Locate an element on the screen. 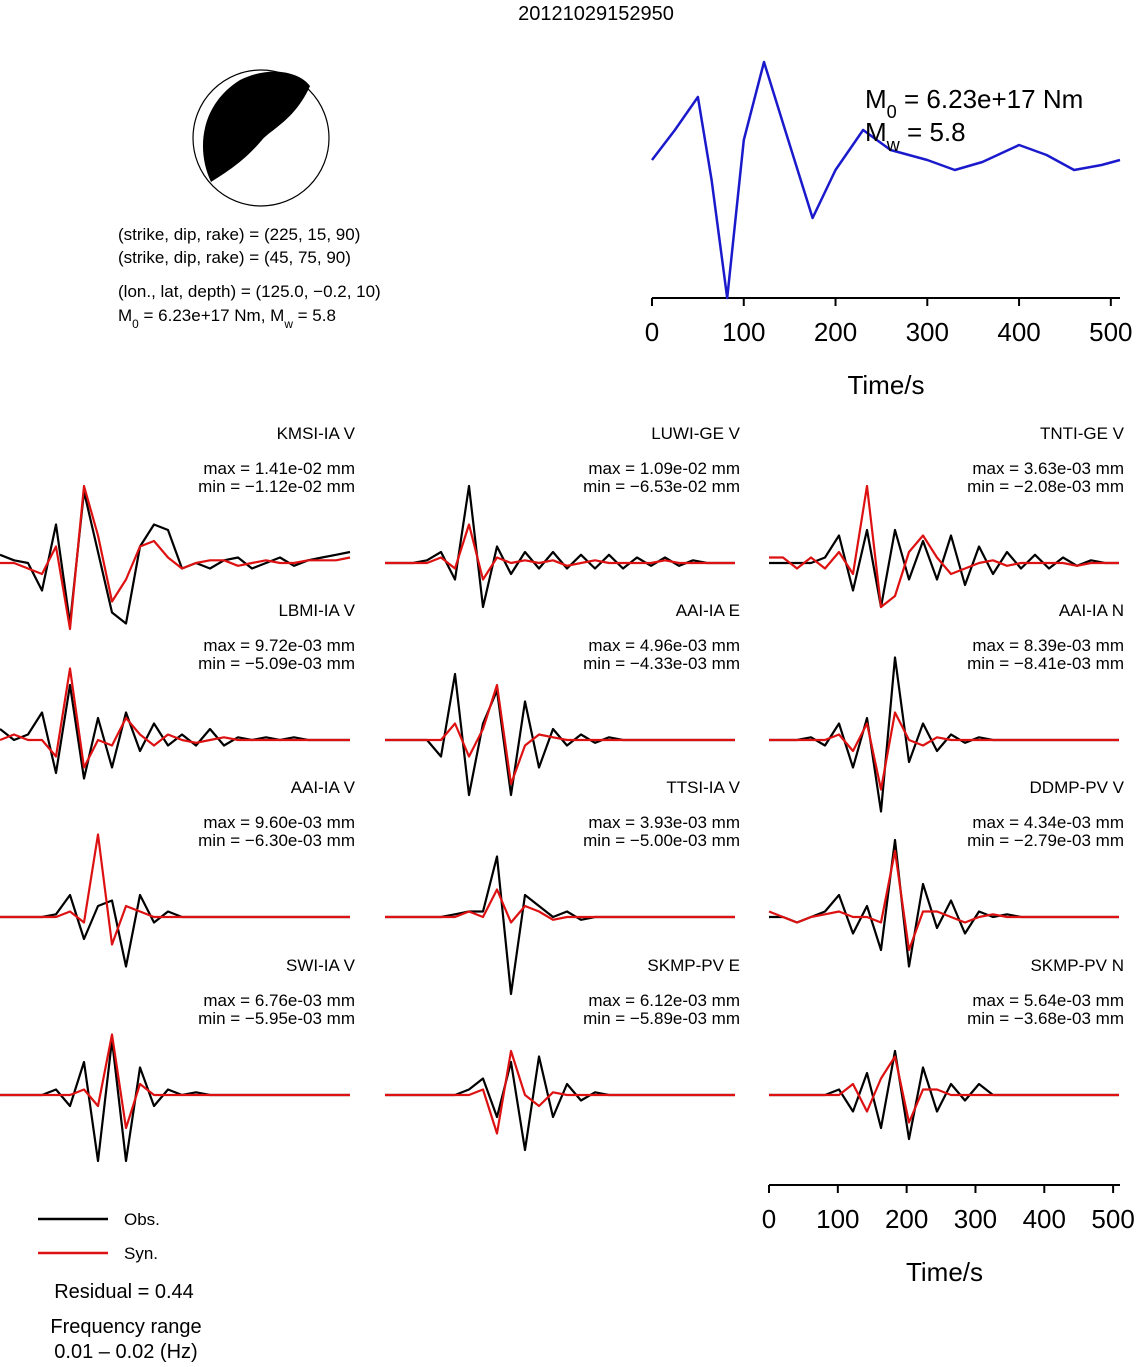  max-label: max = 9.60e-03 mm is located at coordinates (279, 822).